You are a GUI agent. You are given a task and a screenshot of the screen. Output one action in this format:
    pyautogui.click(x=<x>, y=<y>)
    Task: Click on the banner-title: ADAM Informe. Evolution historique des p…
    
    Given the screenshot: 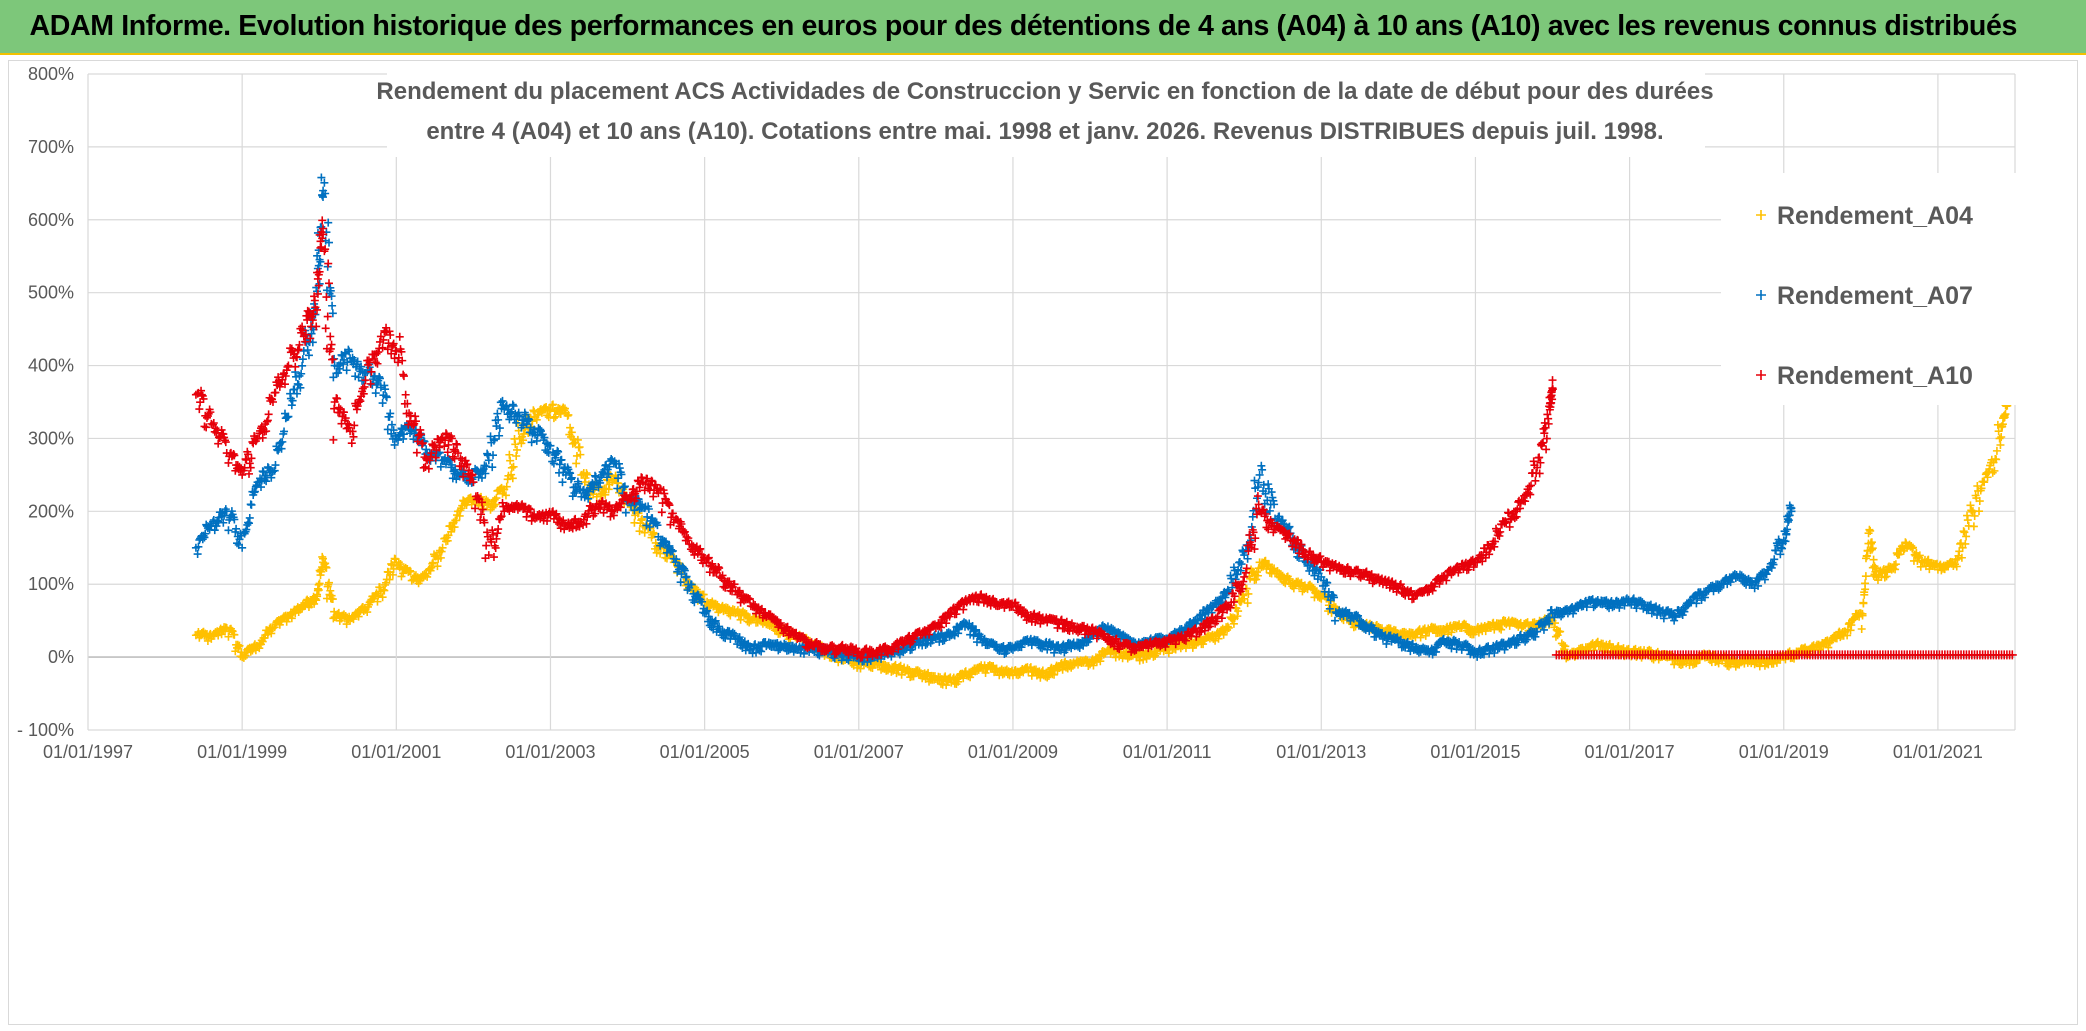 What is the action you would take?
    pyautogui.click(x=1023, y=26)
    